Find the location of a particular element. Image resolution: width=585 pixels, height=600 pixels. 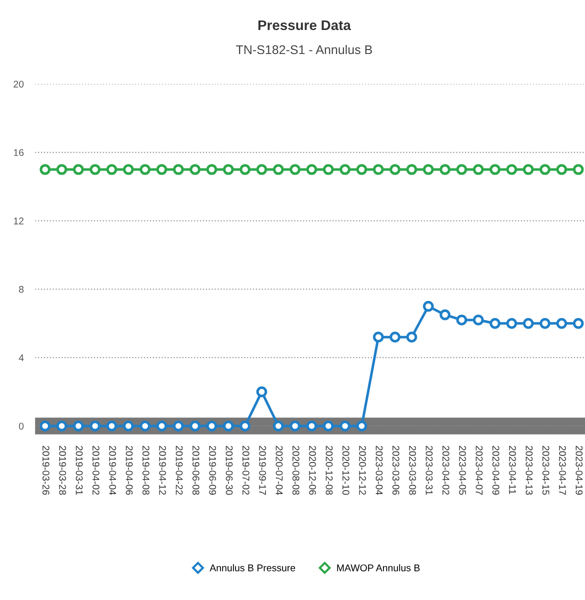

x-tick-label: 2023-04-15 is located at coordinates (546, 470).